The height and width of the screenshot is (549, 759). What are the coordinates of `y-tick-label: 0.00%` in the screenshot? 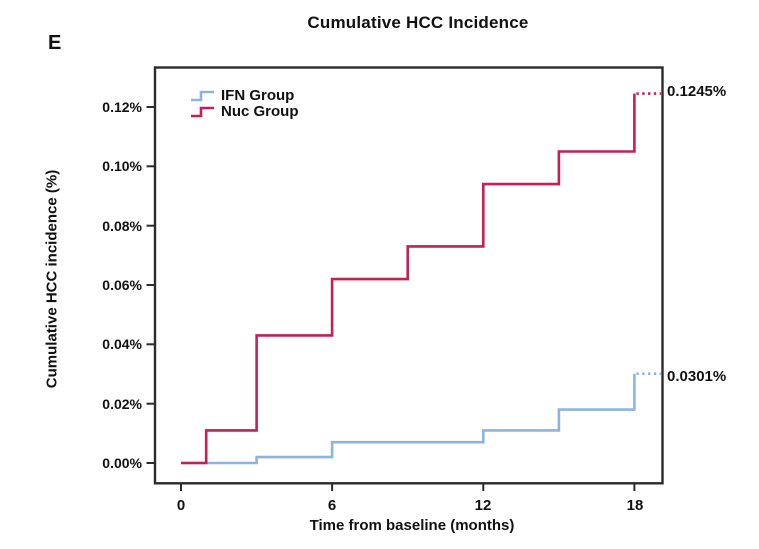 It's located at (122, 463).